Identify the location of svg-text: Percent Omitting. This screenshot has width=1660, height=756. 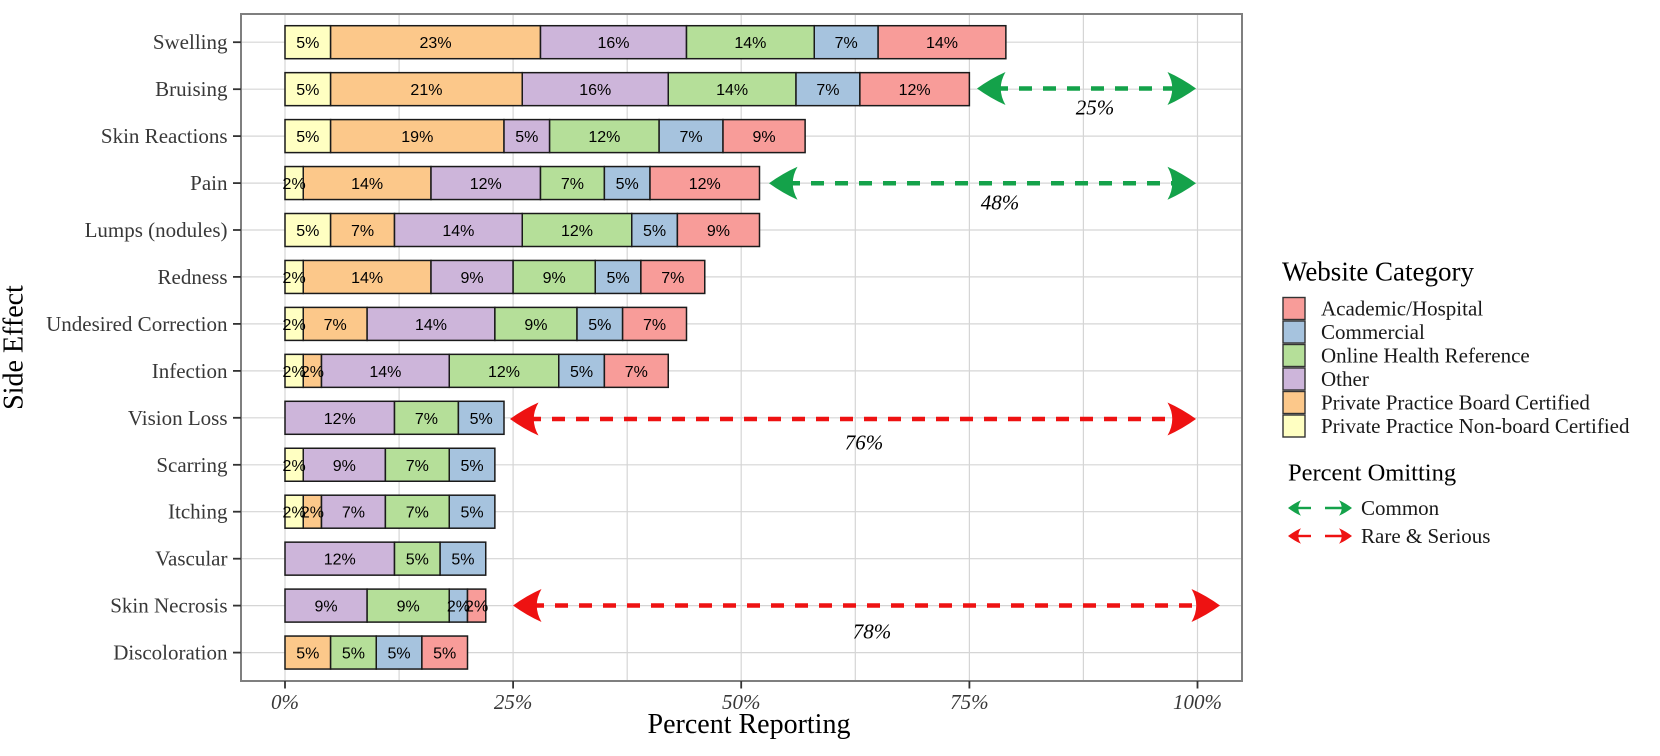
(1372, 473).